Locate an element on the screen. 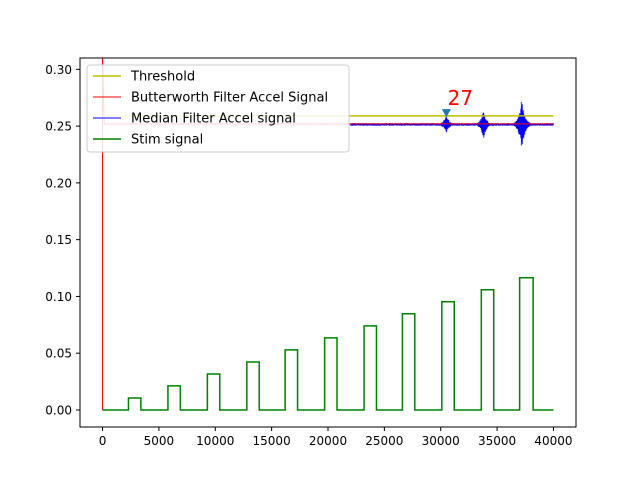 Image resolution: width=640 pixels, height=480 pixels. x-tick-label: 40000 is located at coordinates (553, 441).